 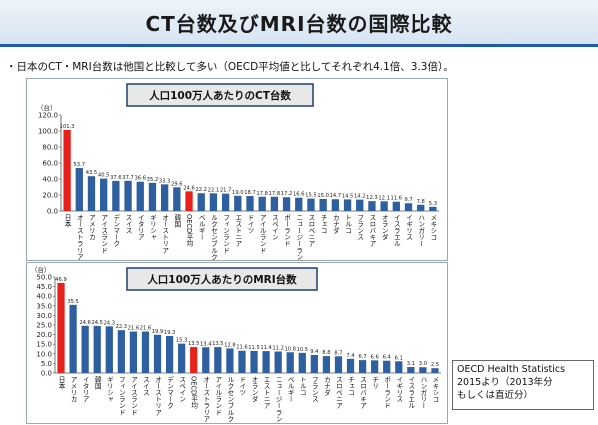 I want to click on ct-category-label: オーストラリア, so click(x=79, y=237).